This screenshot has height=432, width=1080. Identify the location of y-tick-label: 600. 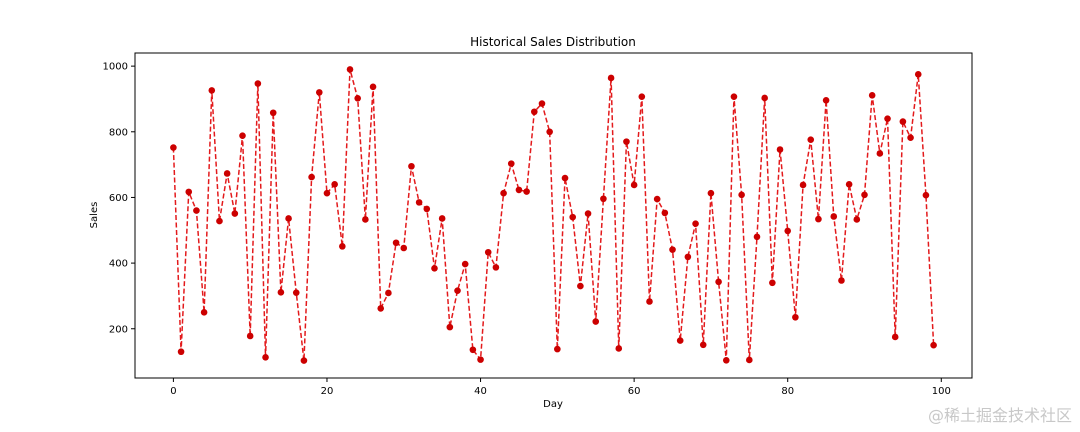
(118, 198).